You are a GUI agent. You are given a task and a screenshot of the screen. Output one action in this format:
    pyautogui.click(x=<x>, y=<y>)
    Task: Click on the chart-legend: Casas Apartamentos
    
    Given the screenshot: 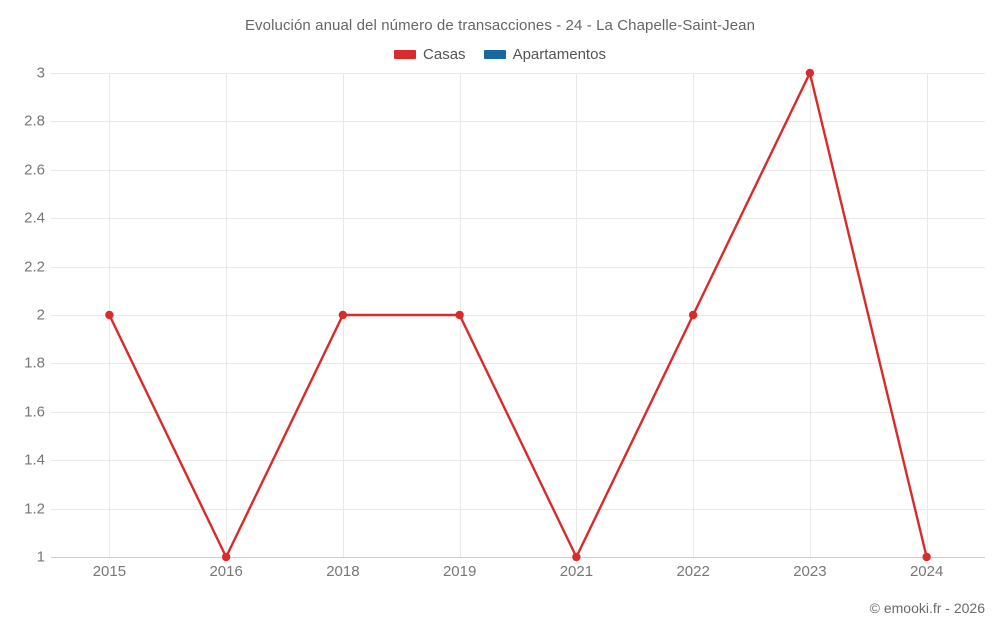 What is the action you would take?
    pyautogui.click(x=500, y=54)
    